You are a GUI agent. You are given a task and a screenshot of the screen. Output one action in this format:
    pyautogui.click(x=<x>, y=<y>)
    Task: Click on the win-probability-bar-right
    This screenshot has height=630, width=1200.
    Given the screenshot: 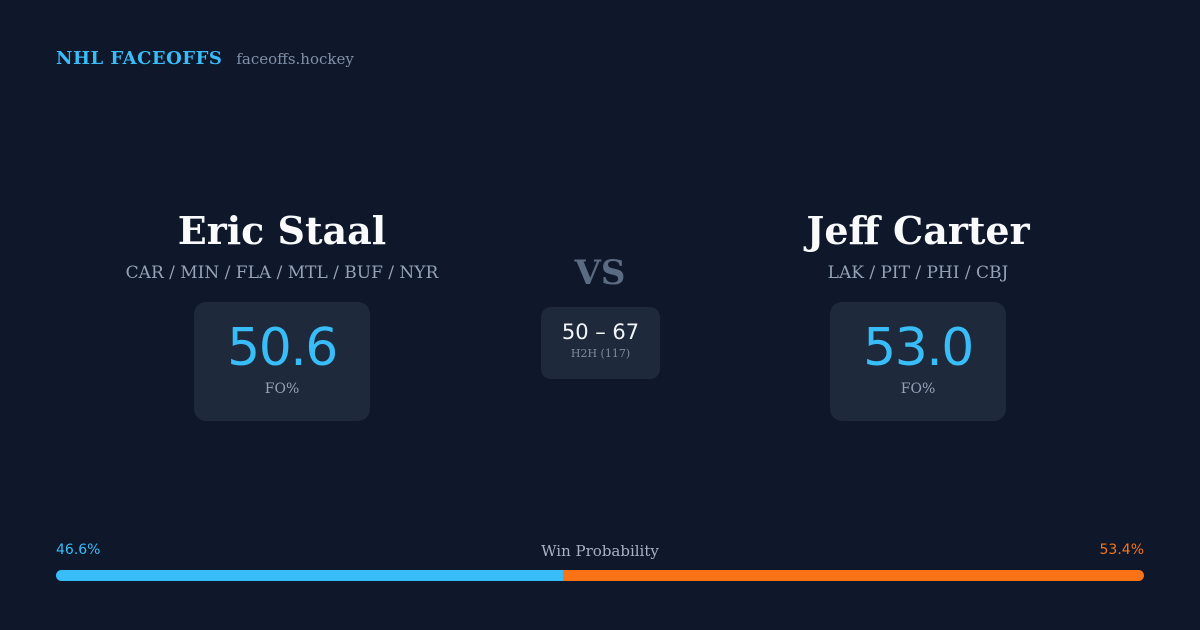 What is the action you would take?
    pyautogui.click(x=853, y=575)
    